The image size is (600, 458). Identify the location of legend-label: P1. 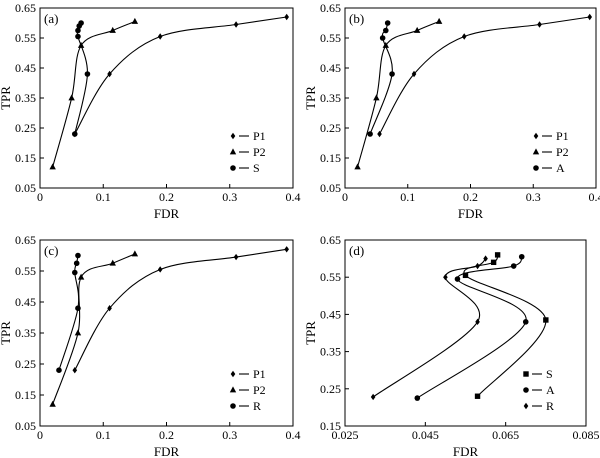
(259, 136).